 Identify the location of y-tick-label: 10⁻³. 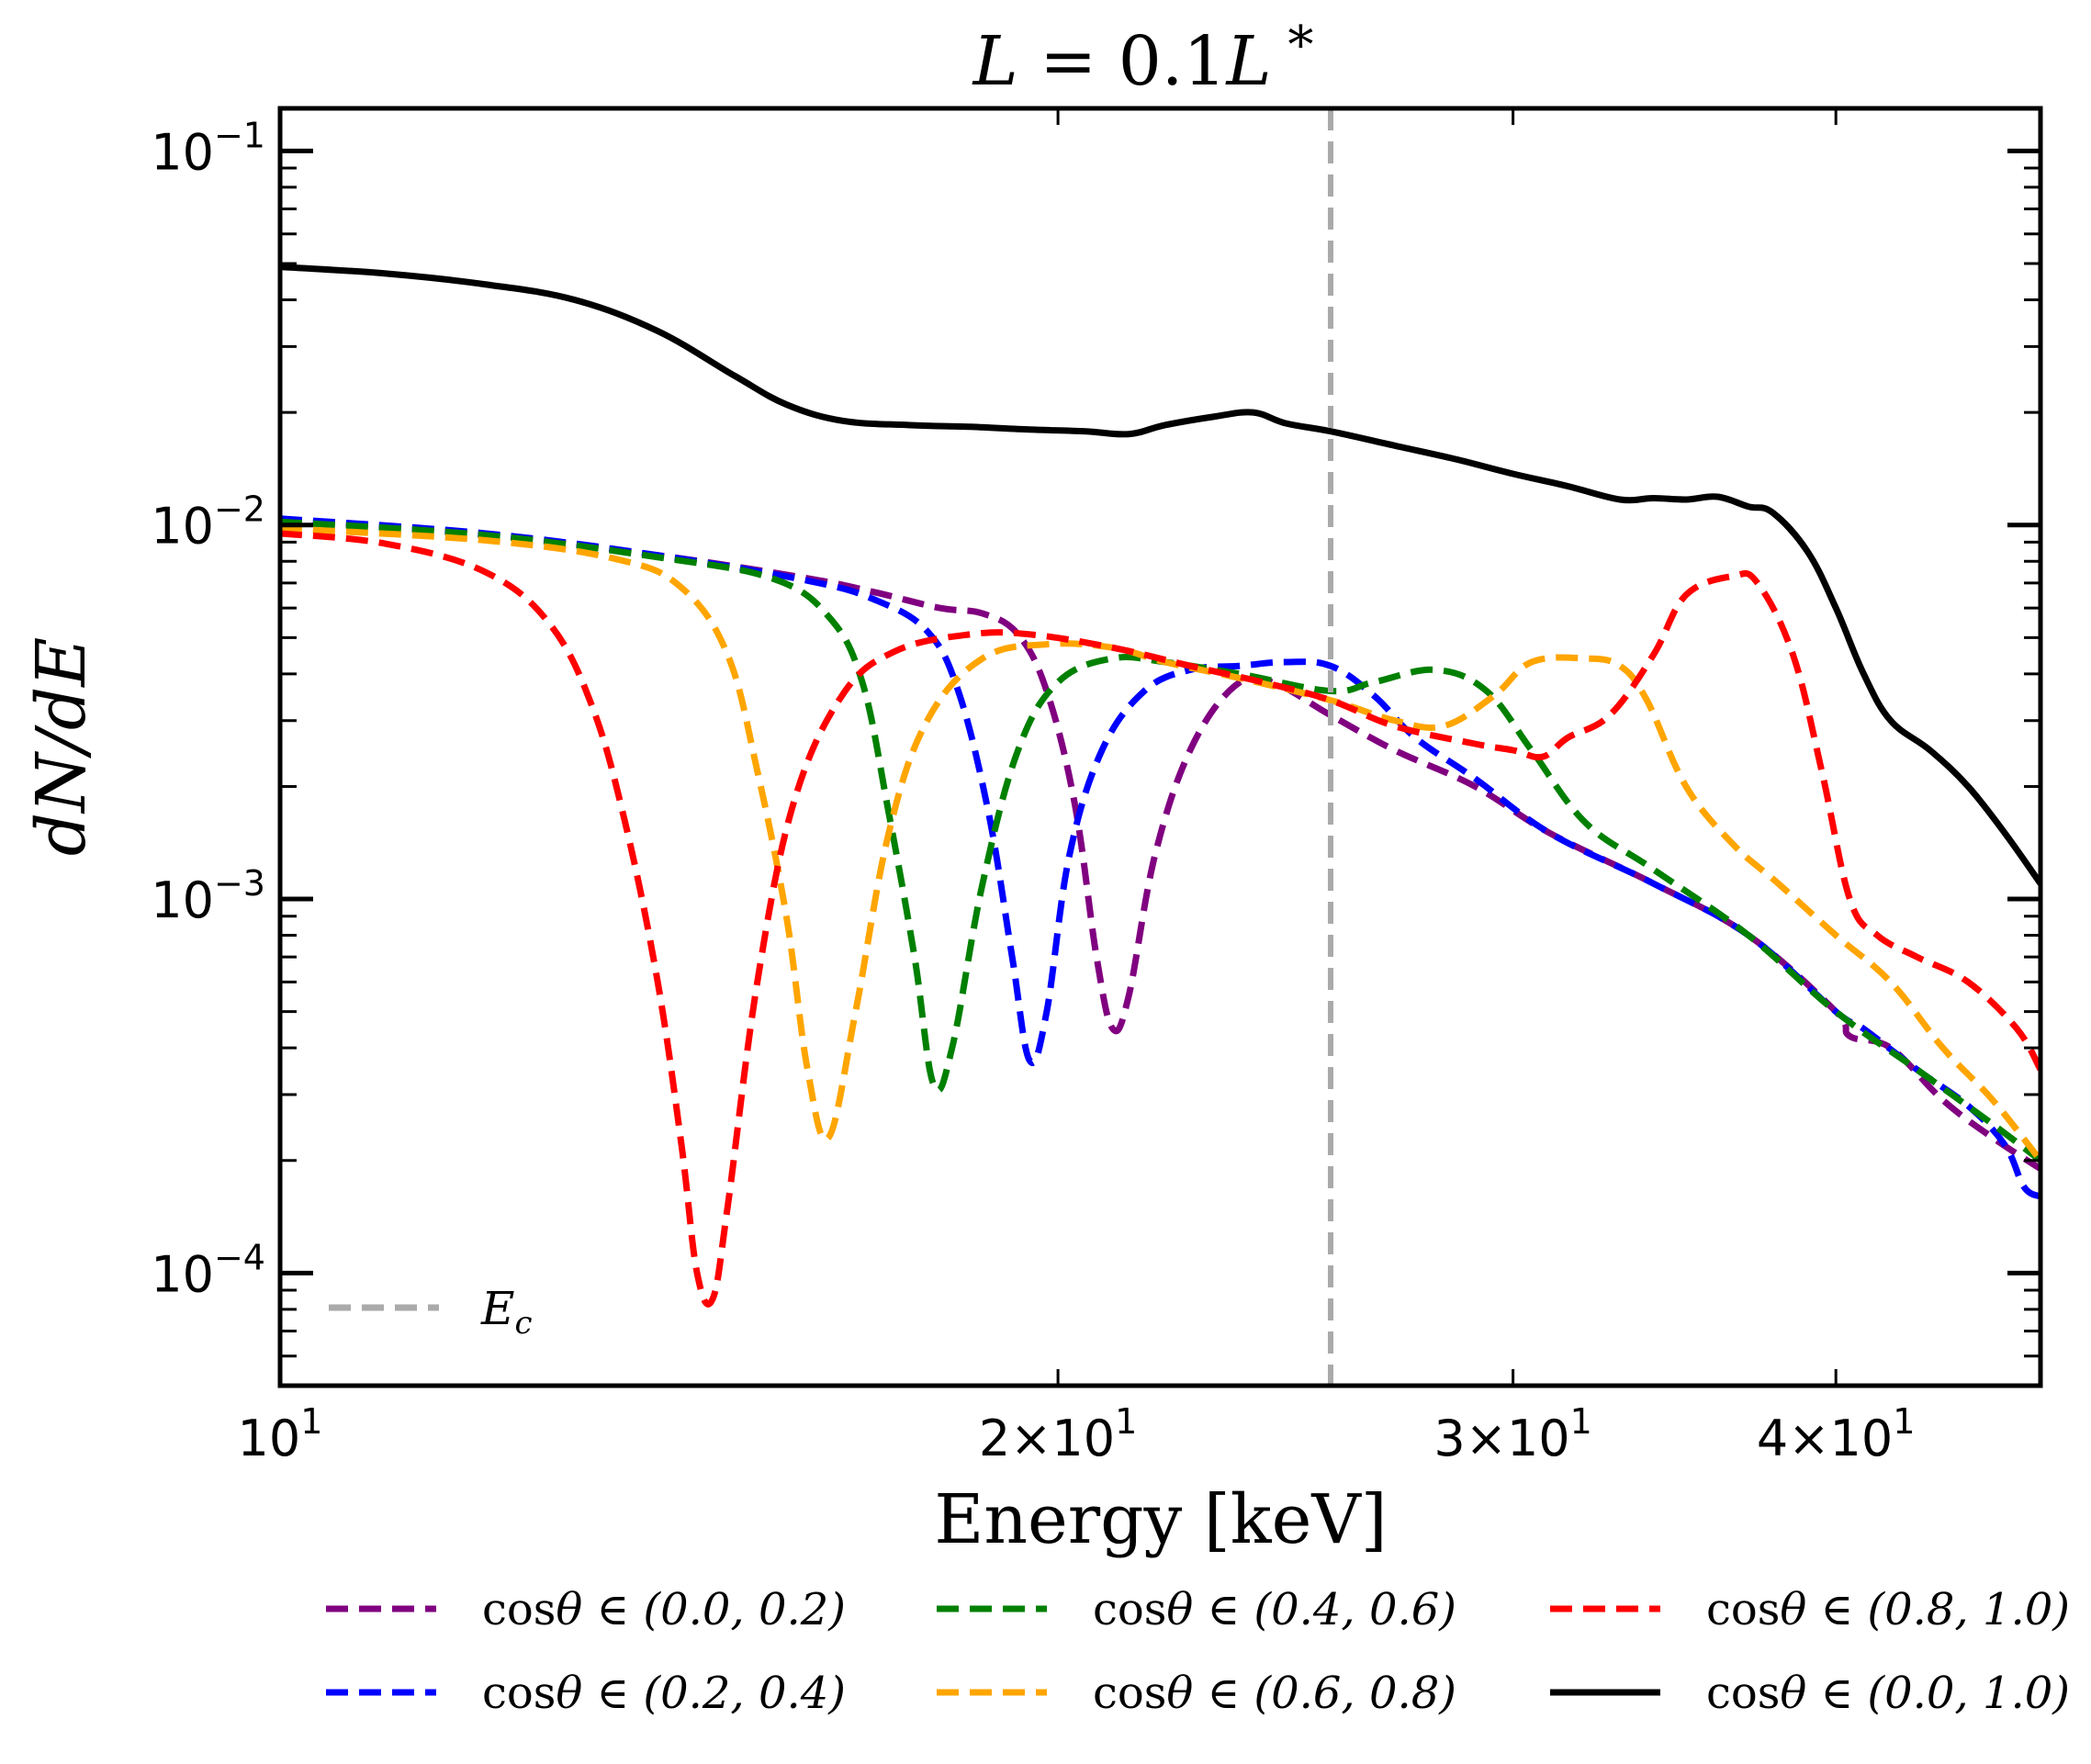
(208, 896).